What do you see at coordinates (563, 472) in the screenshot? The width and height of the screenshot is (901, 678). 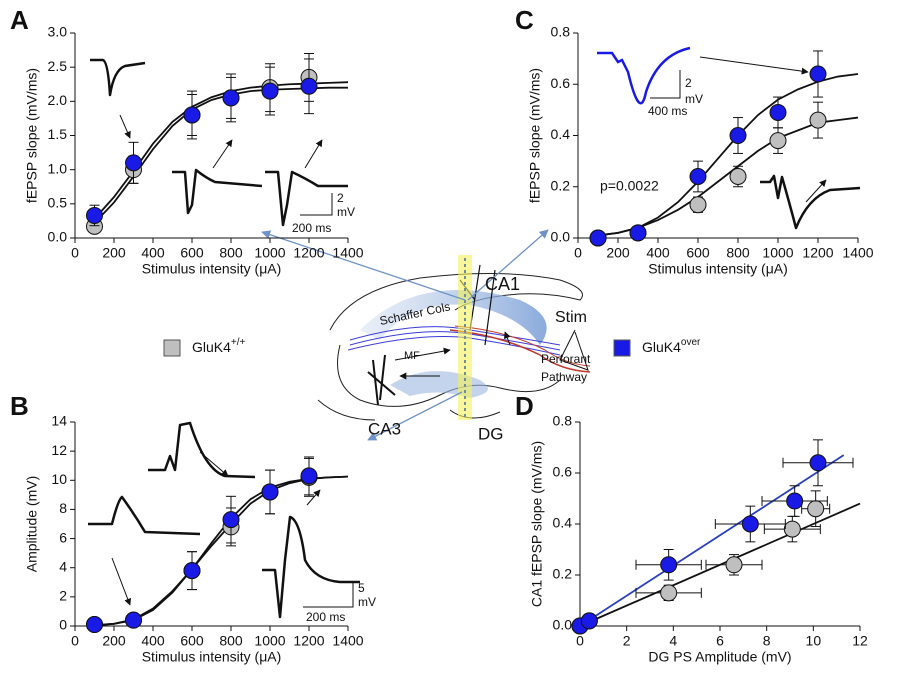 I see `y-tick-label: 0.6` at bounding box center [563, 472].